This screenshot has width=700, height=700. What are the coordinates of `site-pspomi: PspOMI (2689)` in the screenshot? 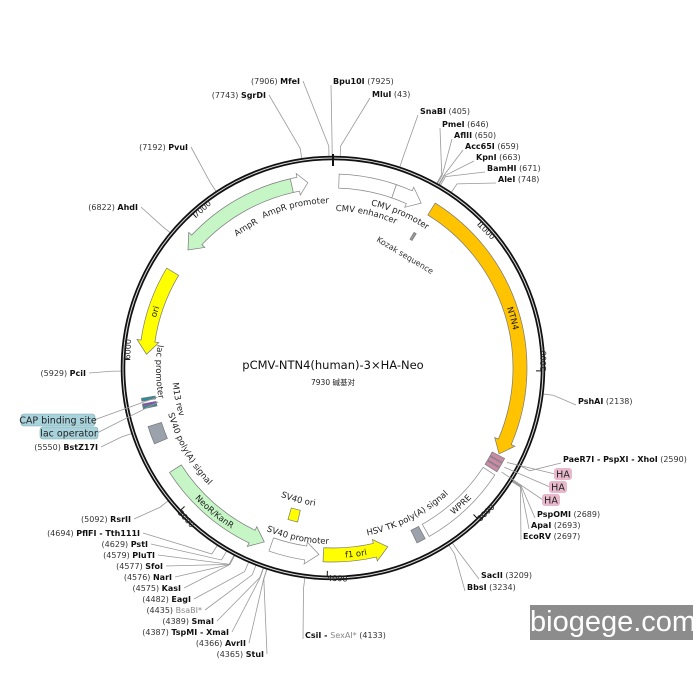 It's located at (568, 514).